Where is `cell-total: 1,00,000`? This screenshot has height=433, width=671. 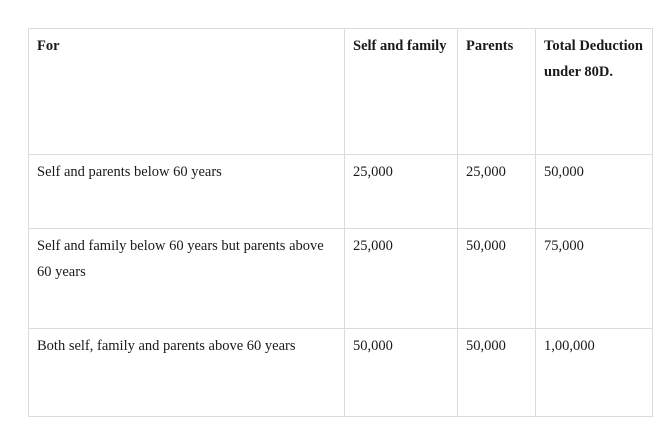
cell-total: 1,00,000 is located at coordinates (594, 372).